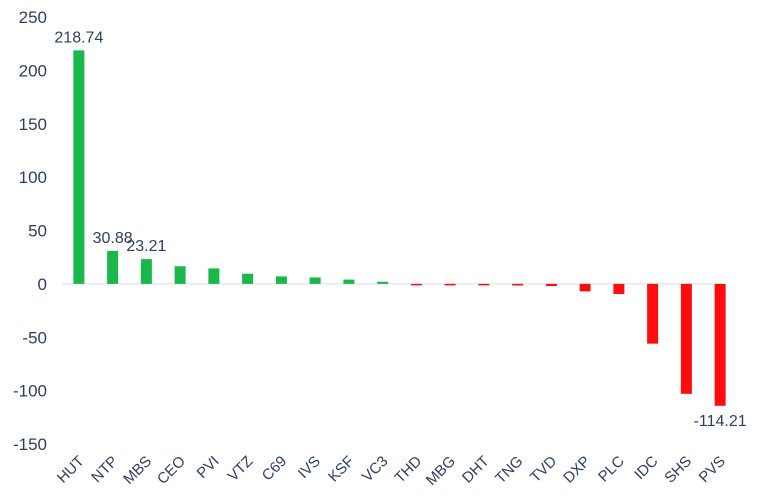 Image resolution: width=757 pixels, height=498 pixels. Describe the element at coordinates (240, 469) in the screenshot. I see `x-tick-label: VTZ` at that location.